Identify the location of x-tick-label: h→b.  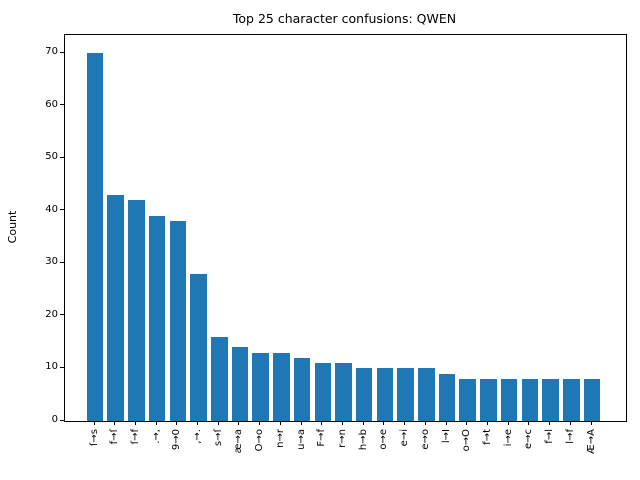
(363, 440).